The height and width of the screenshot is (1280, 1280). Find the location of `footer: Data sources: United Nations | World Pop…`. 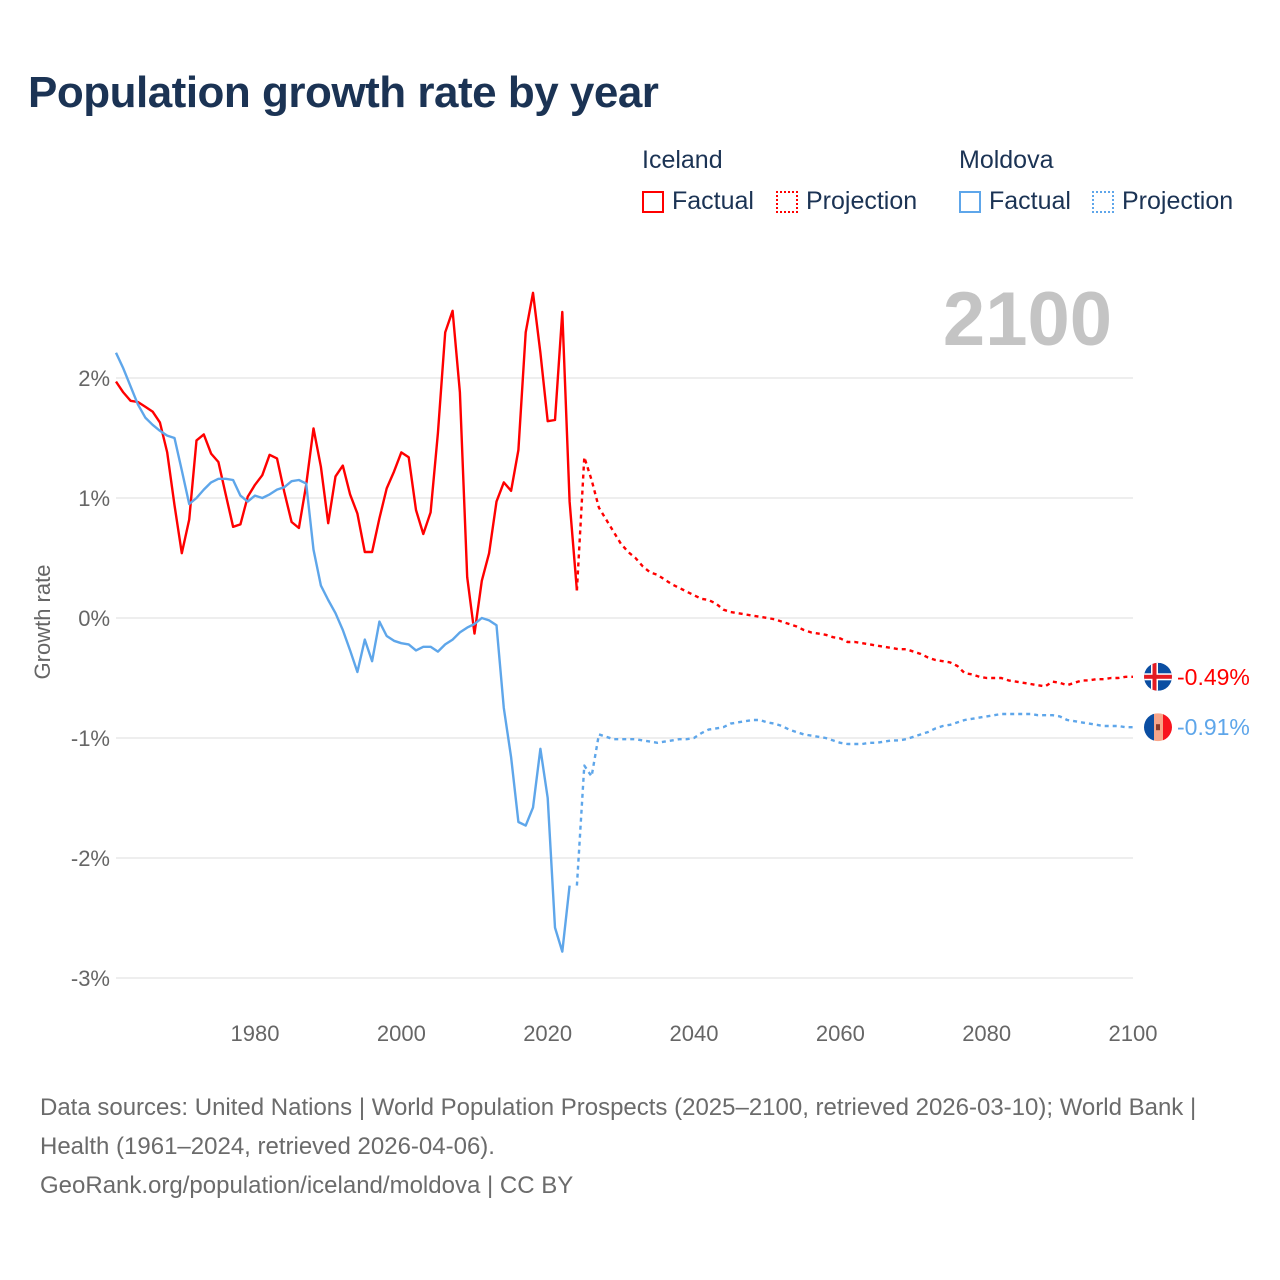

footer: Data sources: United Nations | World Pop… is located at coordinates (640, 1146).